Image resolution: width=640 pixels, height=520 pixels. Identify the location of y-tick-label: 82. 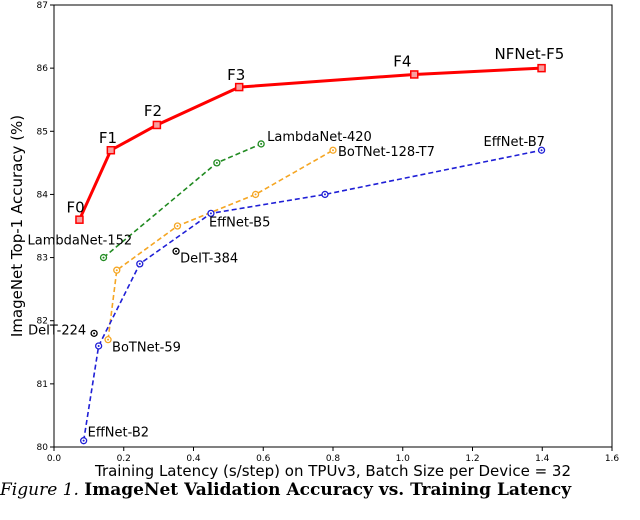
(42, 322).